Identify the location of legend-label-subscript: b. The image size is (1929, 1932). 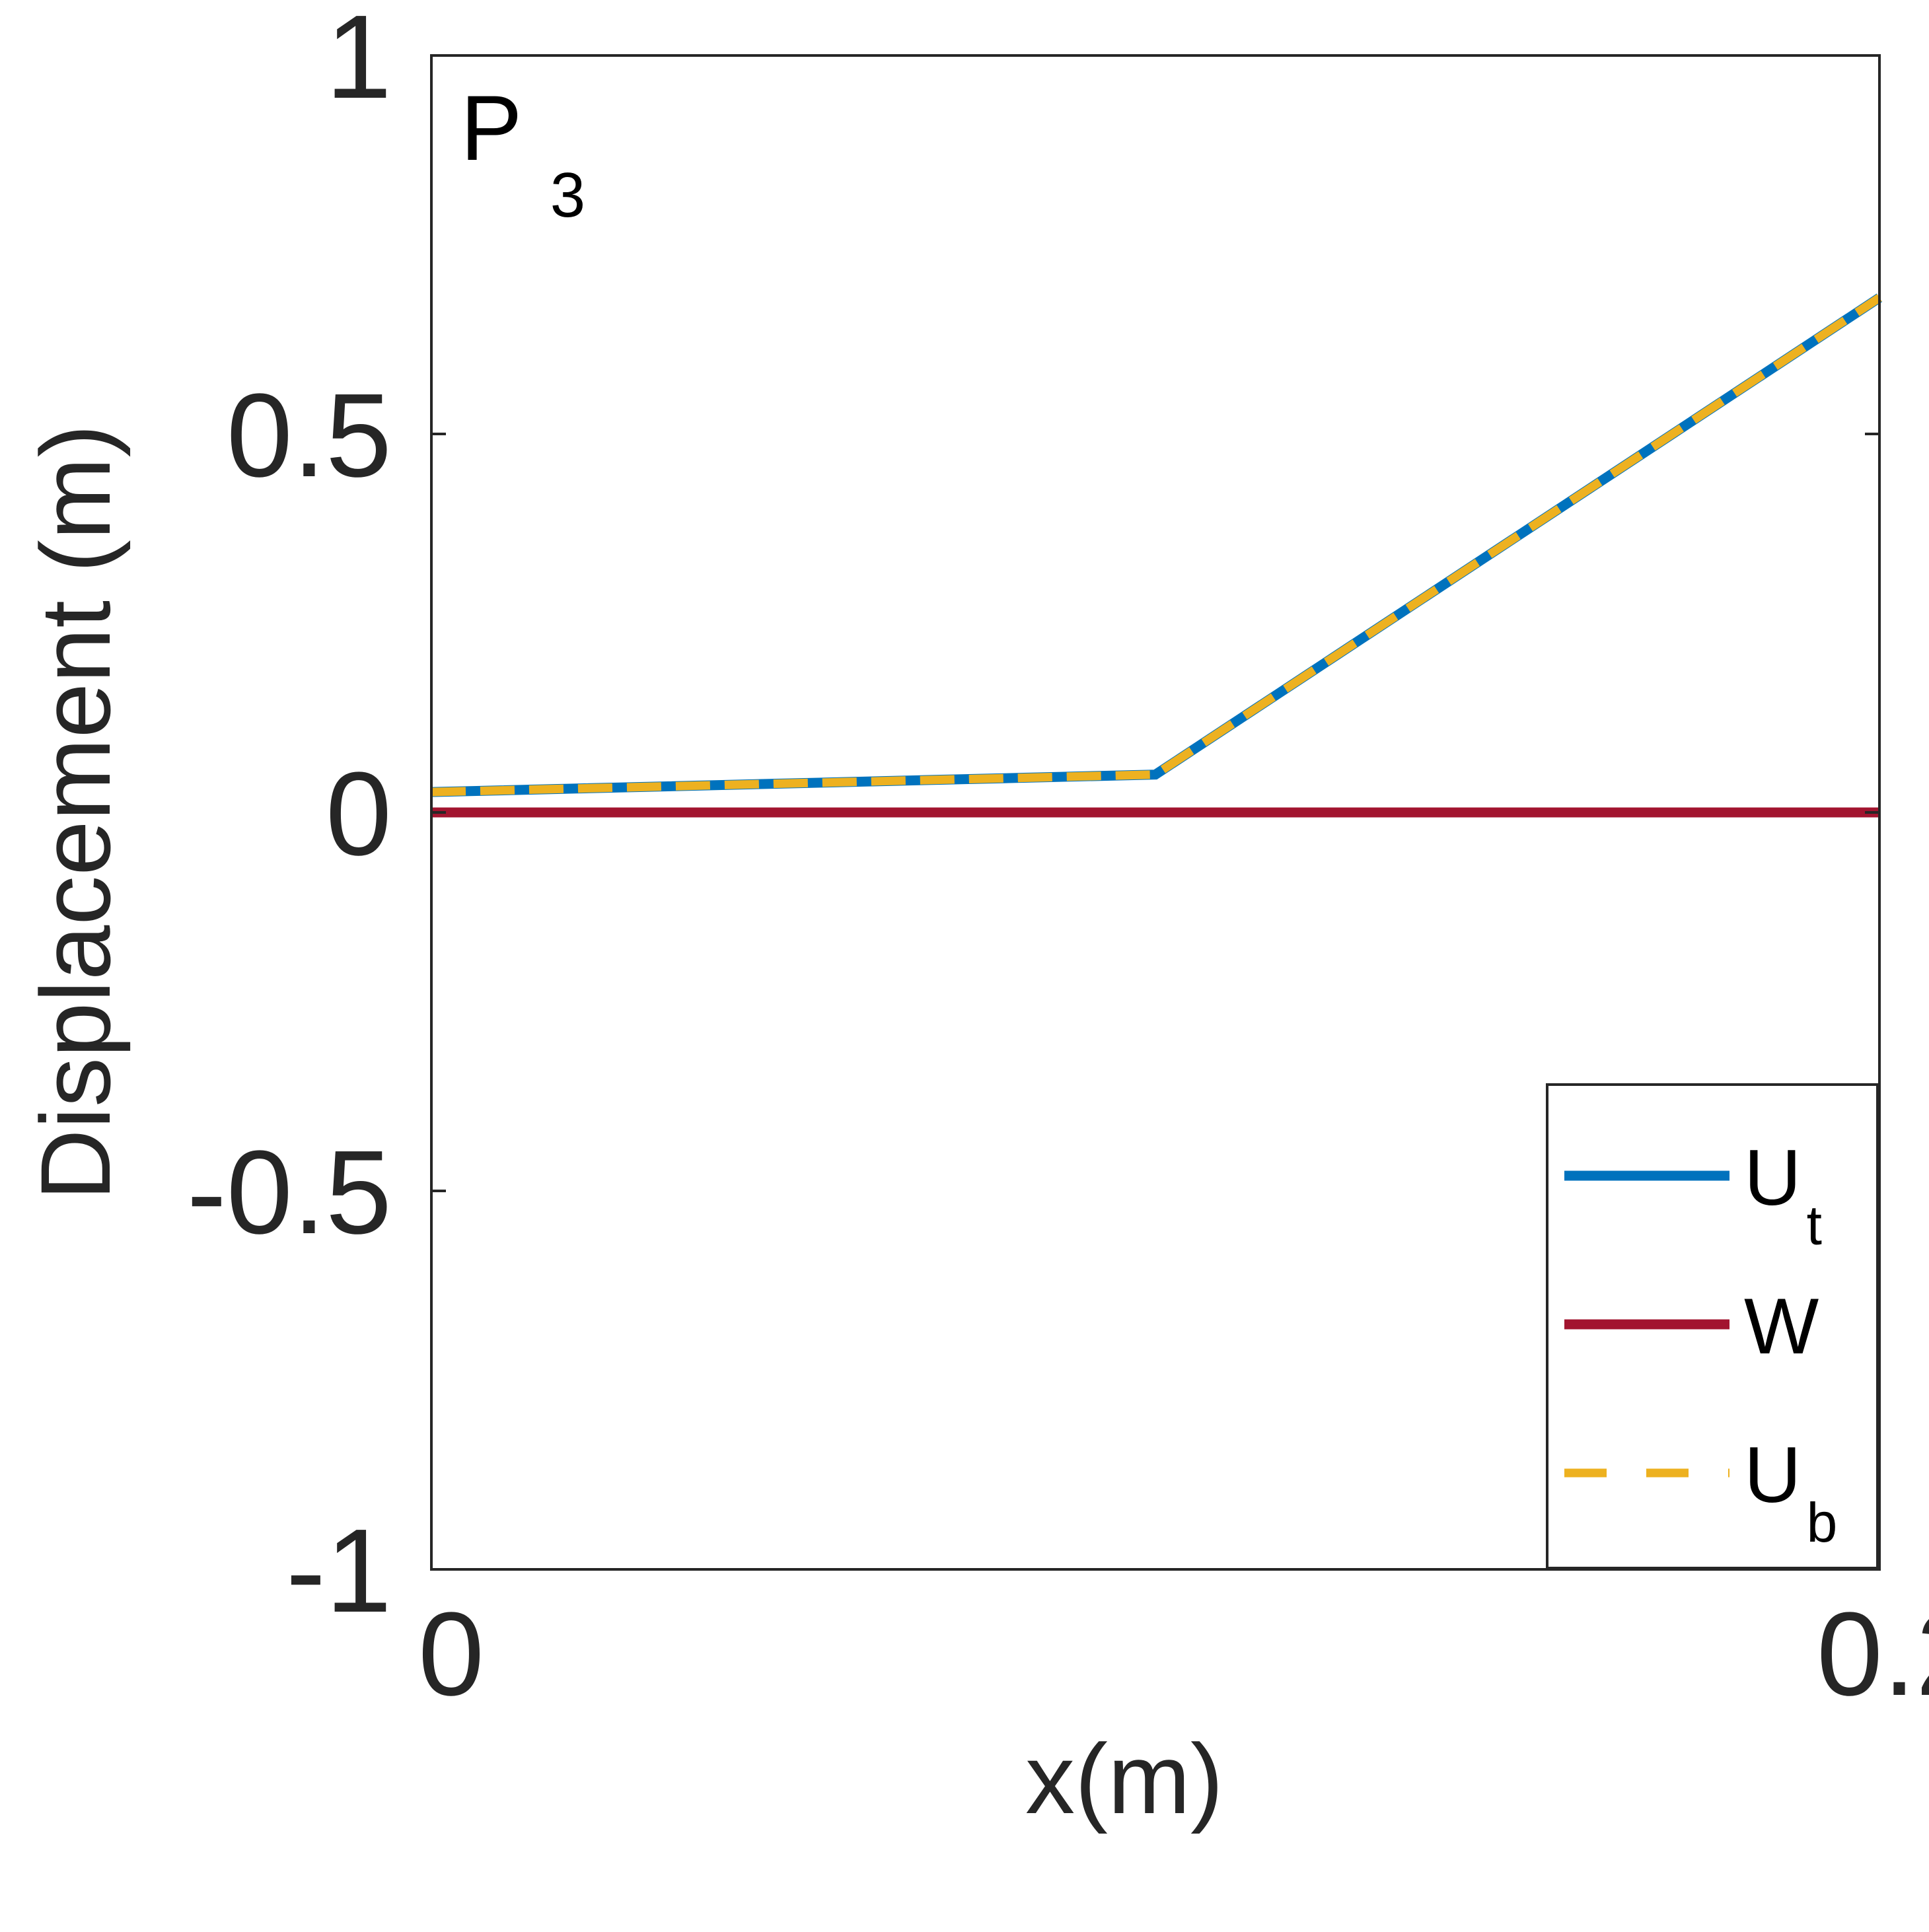
(1822, 1523).